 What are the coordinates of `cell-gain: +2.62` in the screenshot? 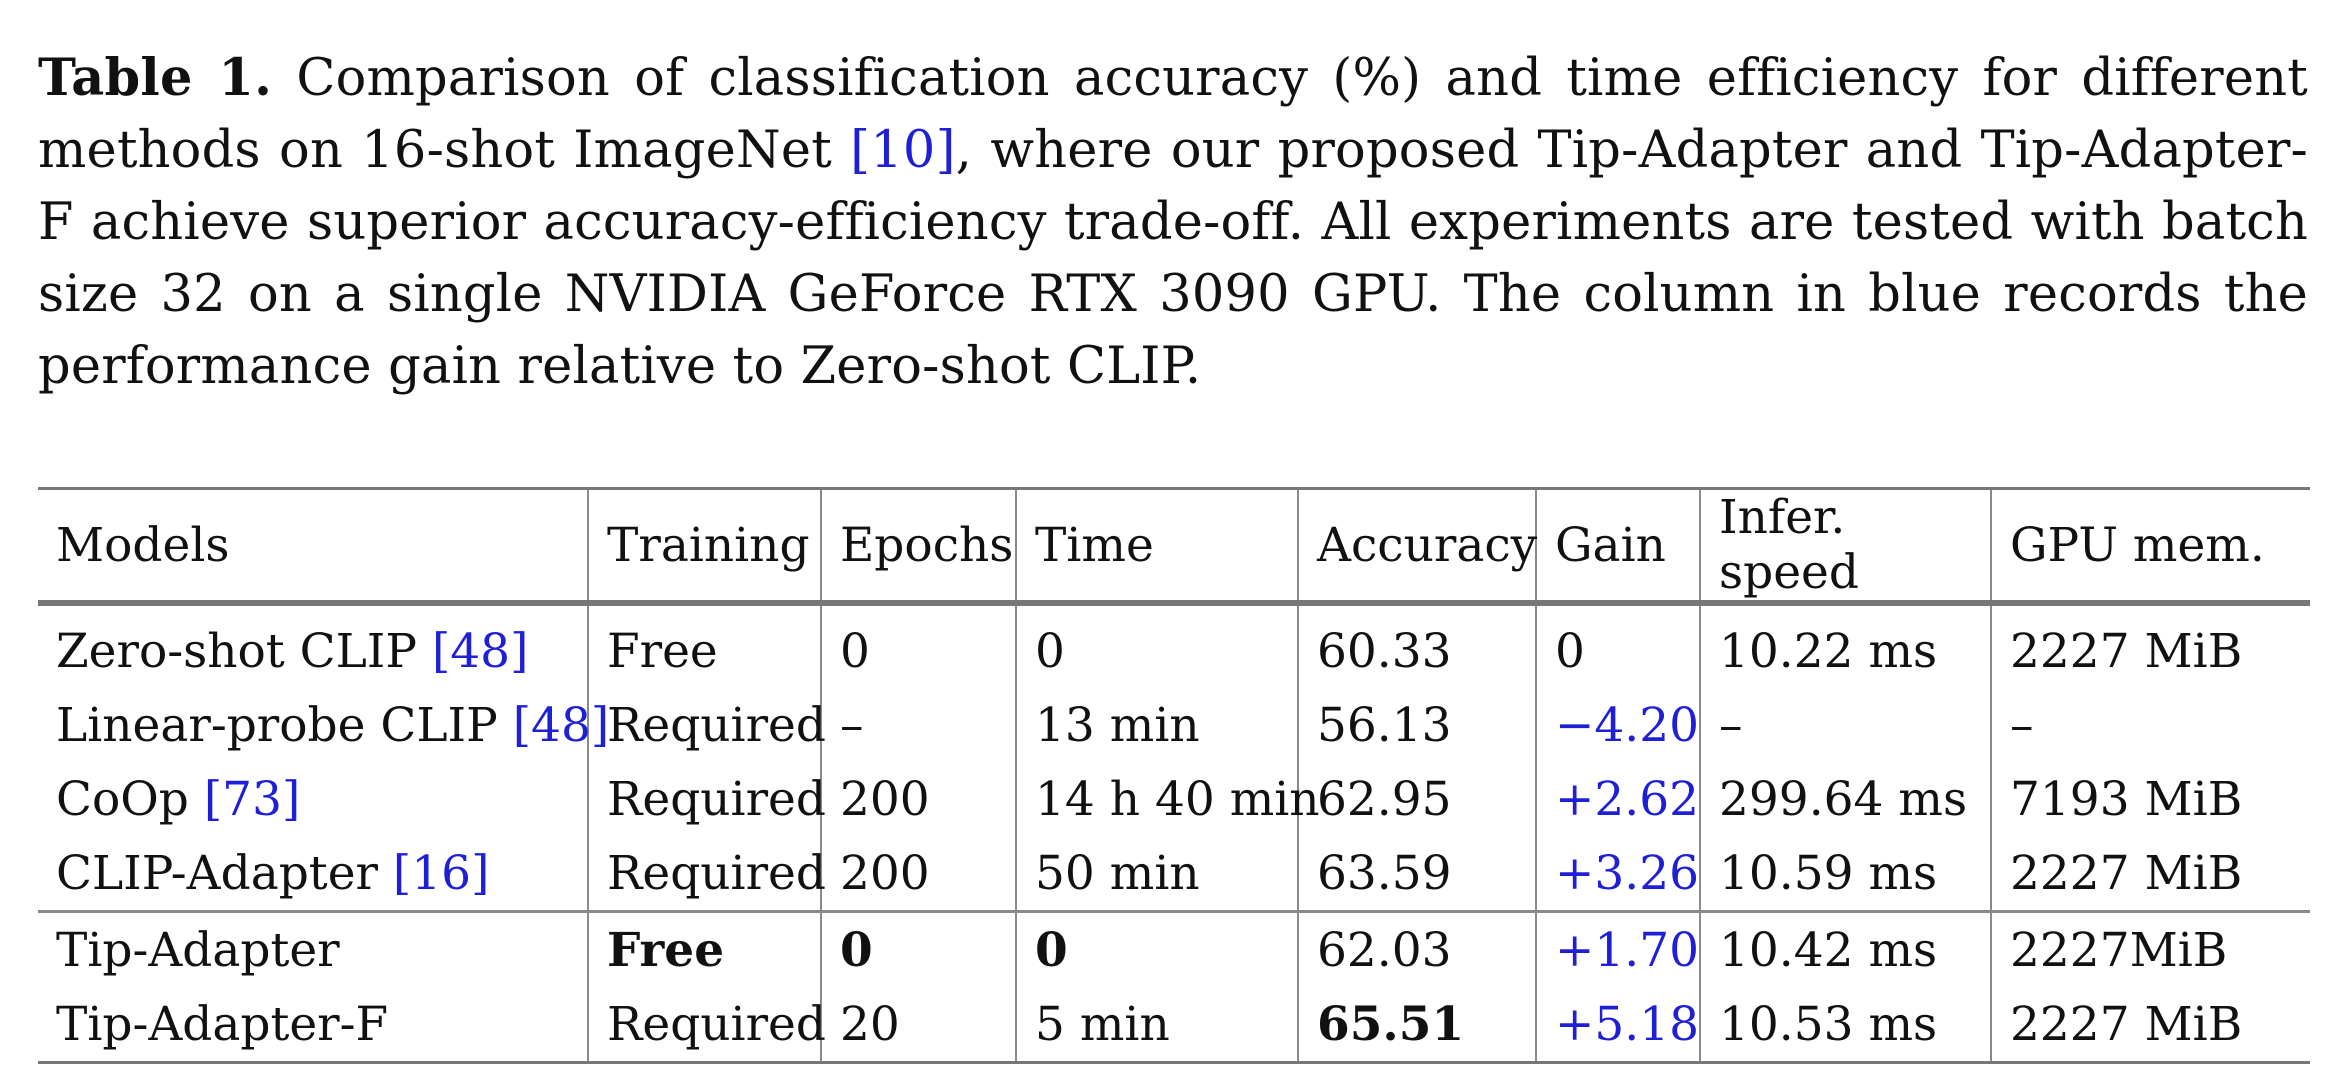 It's located at (1617, 799).